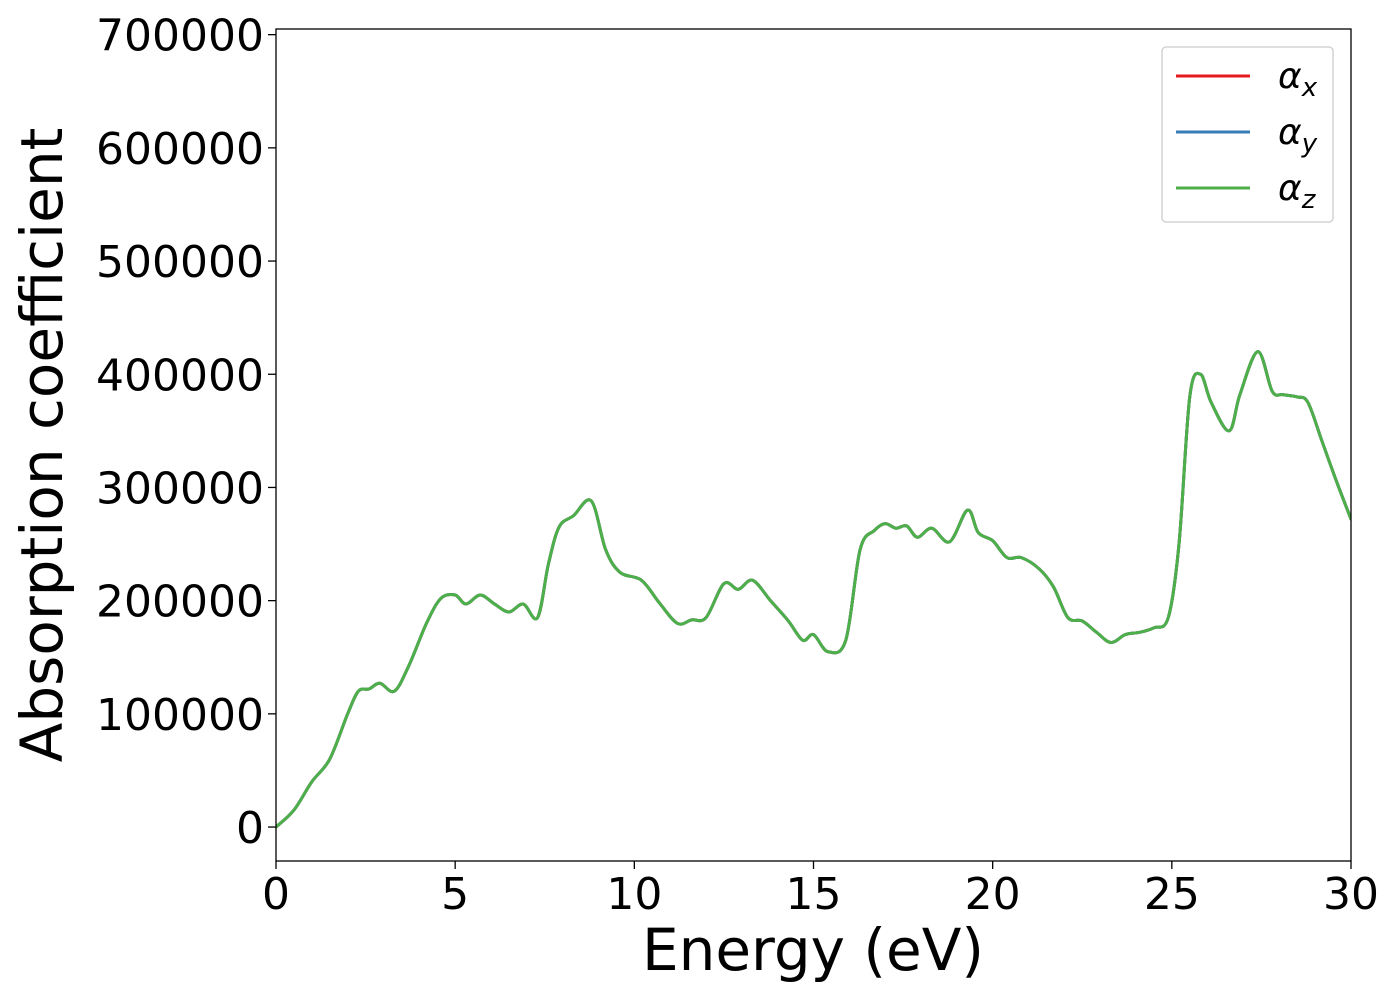  Describe the element at coordinates (1297, 191) in the screenshot. I see `legend-label-z: αz` at that location.